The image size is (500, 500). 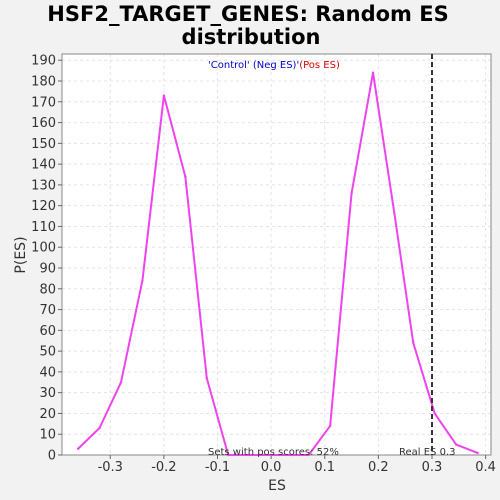 I want to click on real-es-annotation: Real ES 0.3, so click(x=427, y=452).